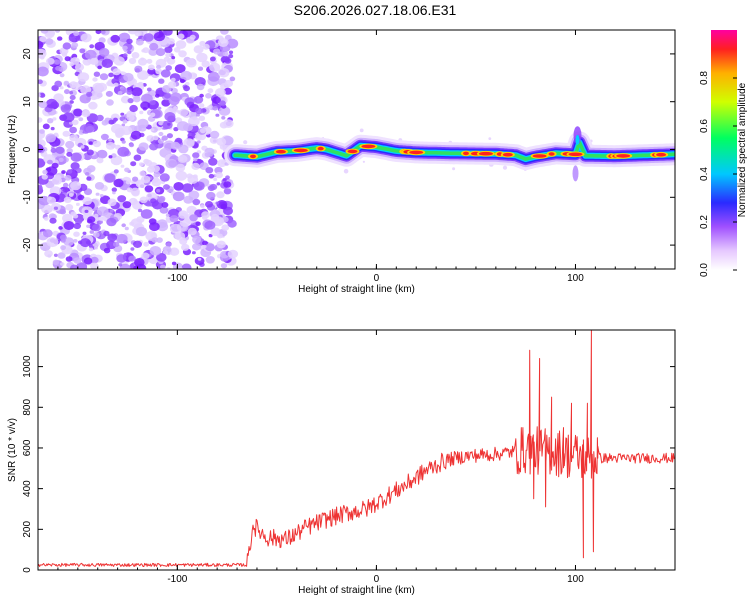 Image resolution: width=750 pixels, height=600 pixels. What do you see at coordinates (704, 222) in the screenshot?
I see `colorbar-tick-label: 0.2` at bounding box center [704, 222].